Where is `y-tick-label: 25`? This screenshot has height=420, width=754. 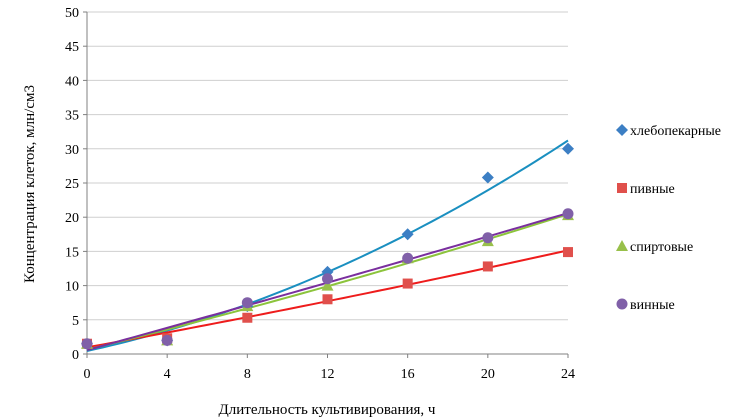
y-tick-label: 25 is located at coordinates (72, 184).